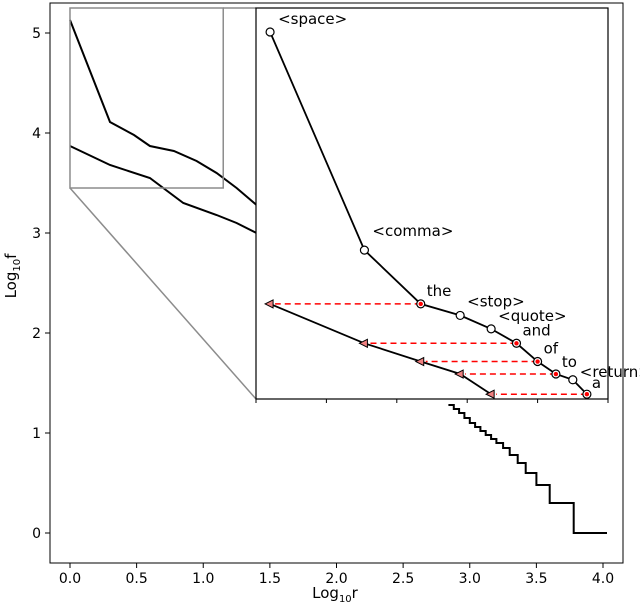  I want to click on x-tick-label: 3.5, so click(536, 579).